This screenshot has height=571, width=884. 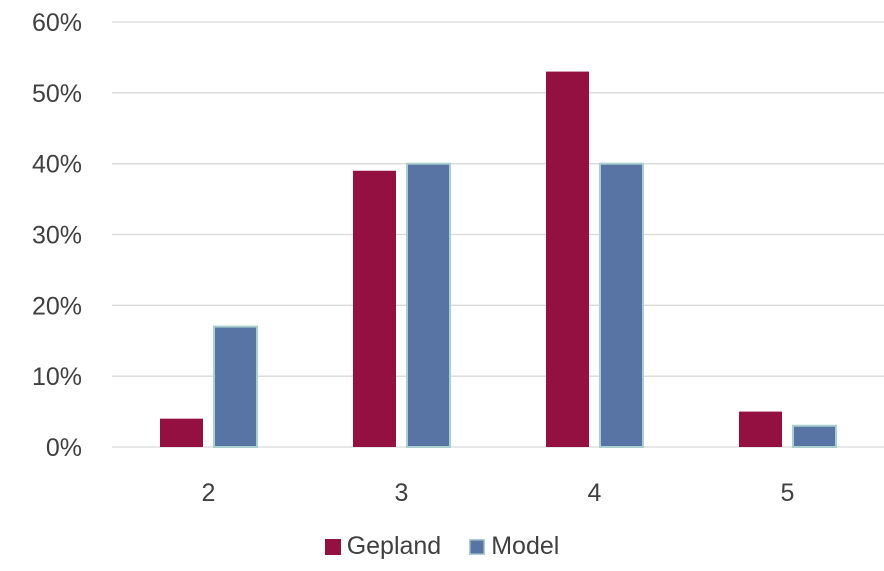 I want to click on legend: Gepland Model, so click(x=442, y=546).